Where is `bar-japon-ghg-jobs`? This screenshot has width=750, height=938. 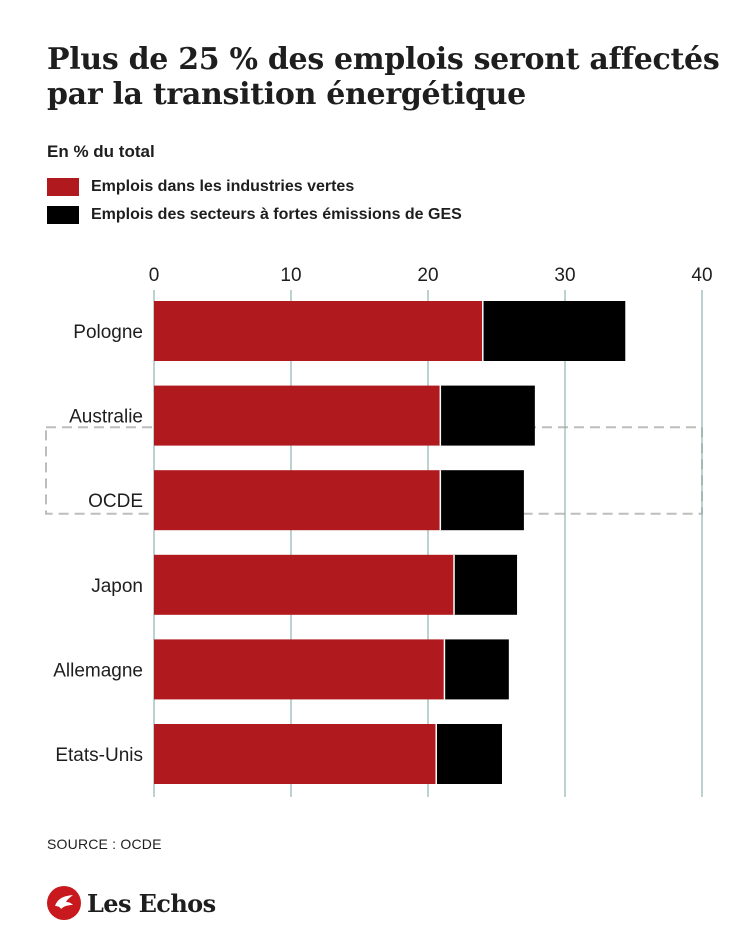
bar-japon-ghg-jobs is located at coordinates (486, 584).